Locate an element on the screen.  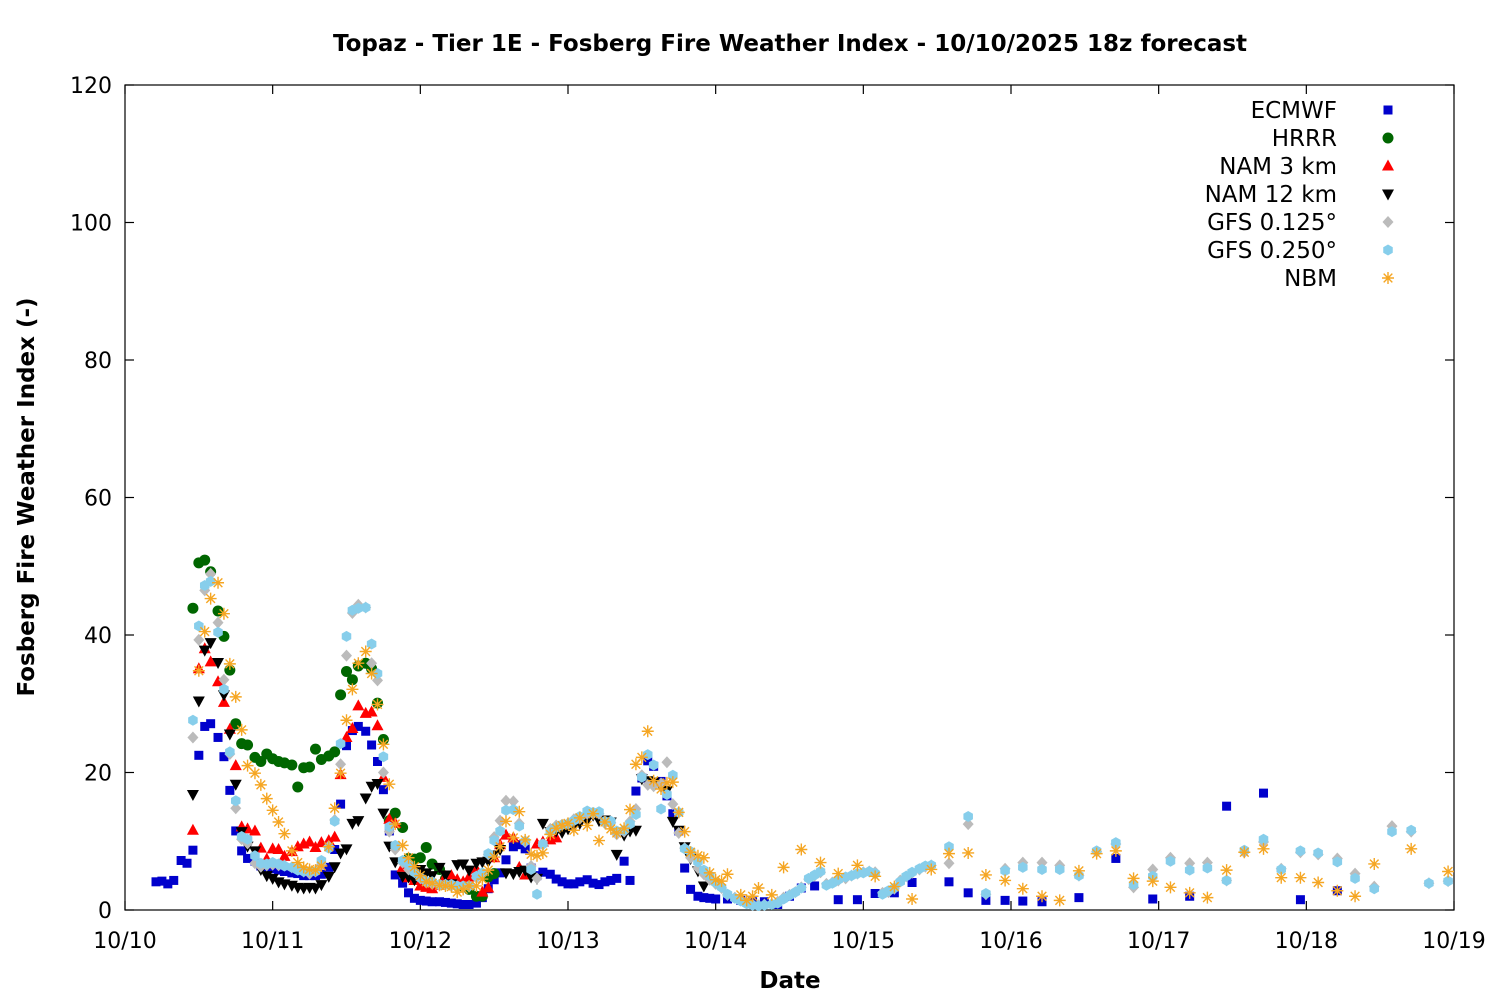
legend-marker-nam-3-km is located at coordinates (1388, 165).